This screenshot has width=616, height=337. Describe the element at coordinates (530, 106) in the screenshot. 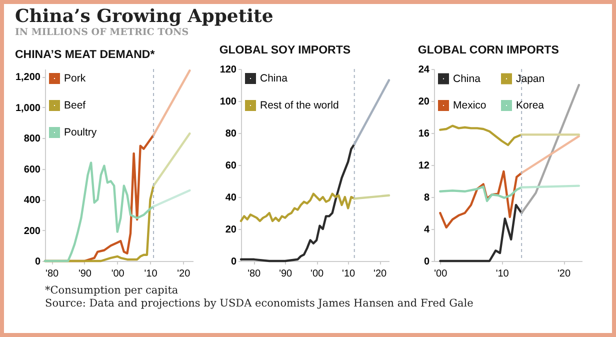

I see `legend-label: Korea` at that location.